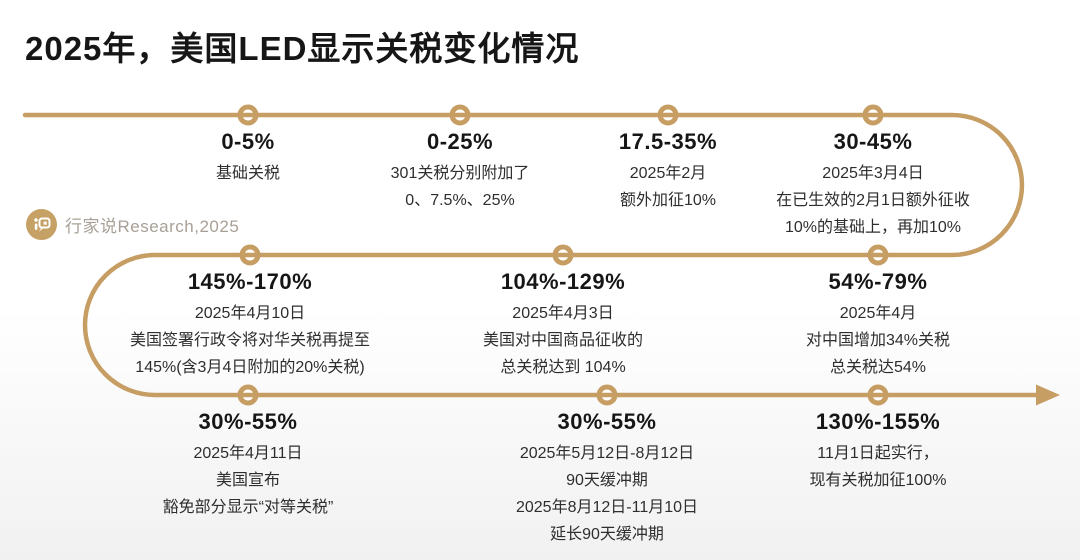 The image size is (1080, 560). I want to click on node-range: 130%-155%, so click(878, 421).